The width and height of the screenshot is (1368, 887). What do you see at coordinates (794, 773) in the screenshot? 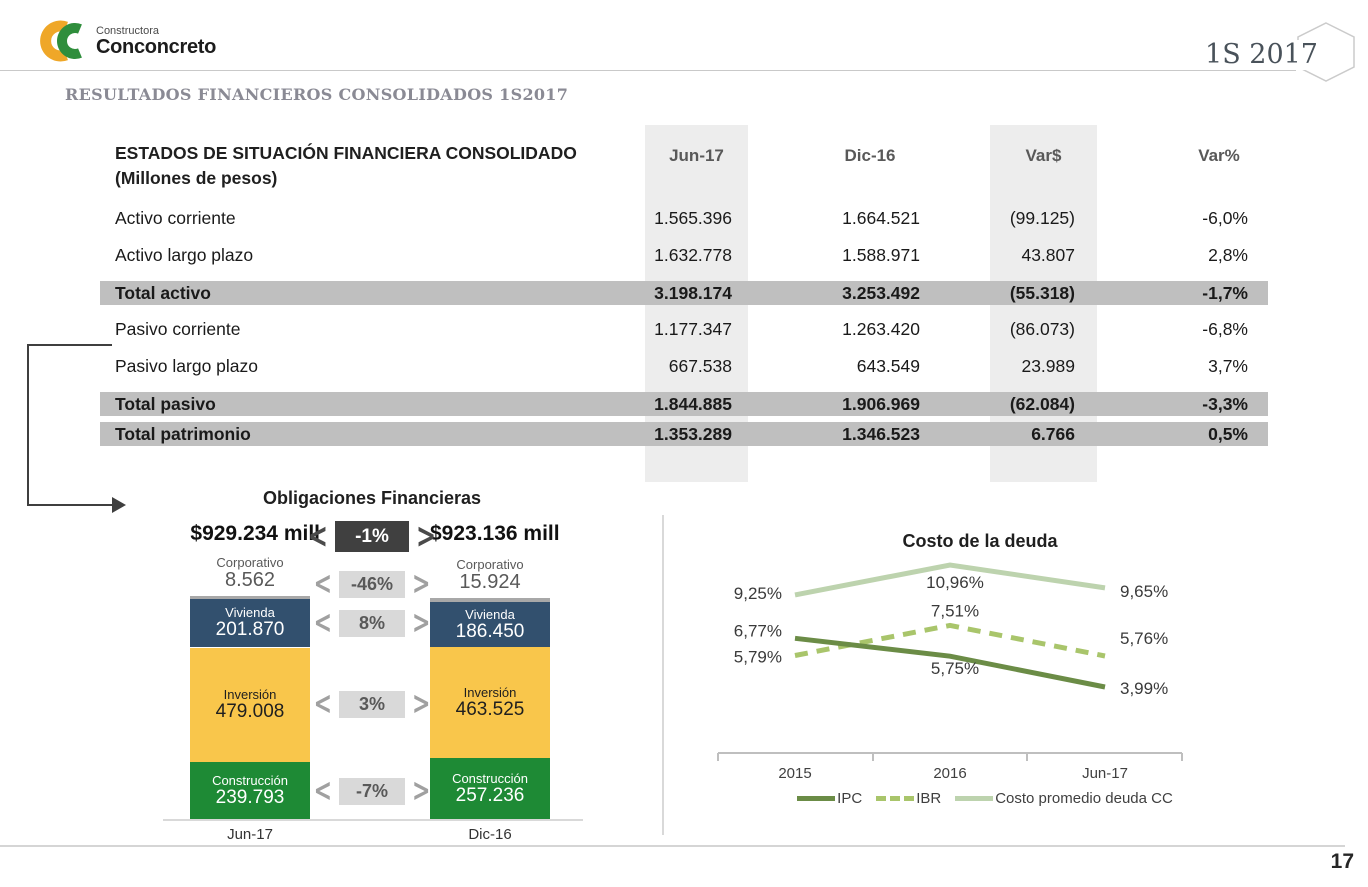
I see `x-tick-label: 2015` at bounding box center [794, 773].